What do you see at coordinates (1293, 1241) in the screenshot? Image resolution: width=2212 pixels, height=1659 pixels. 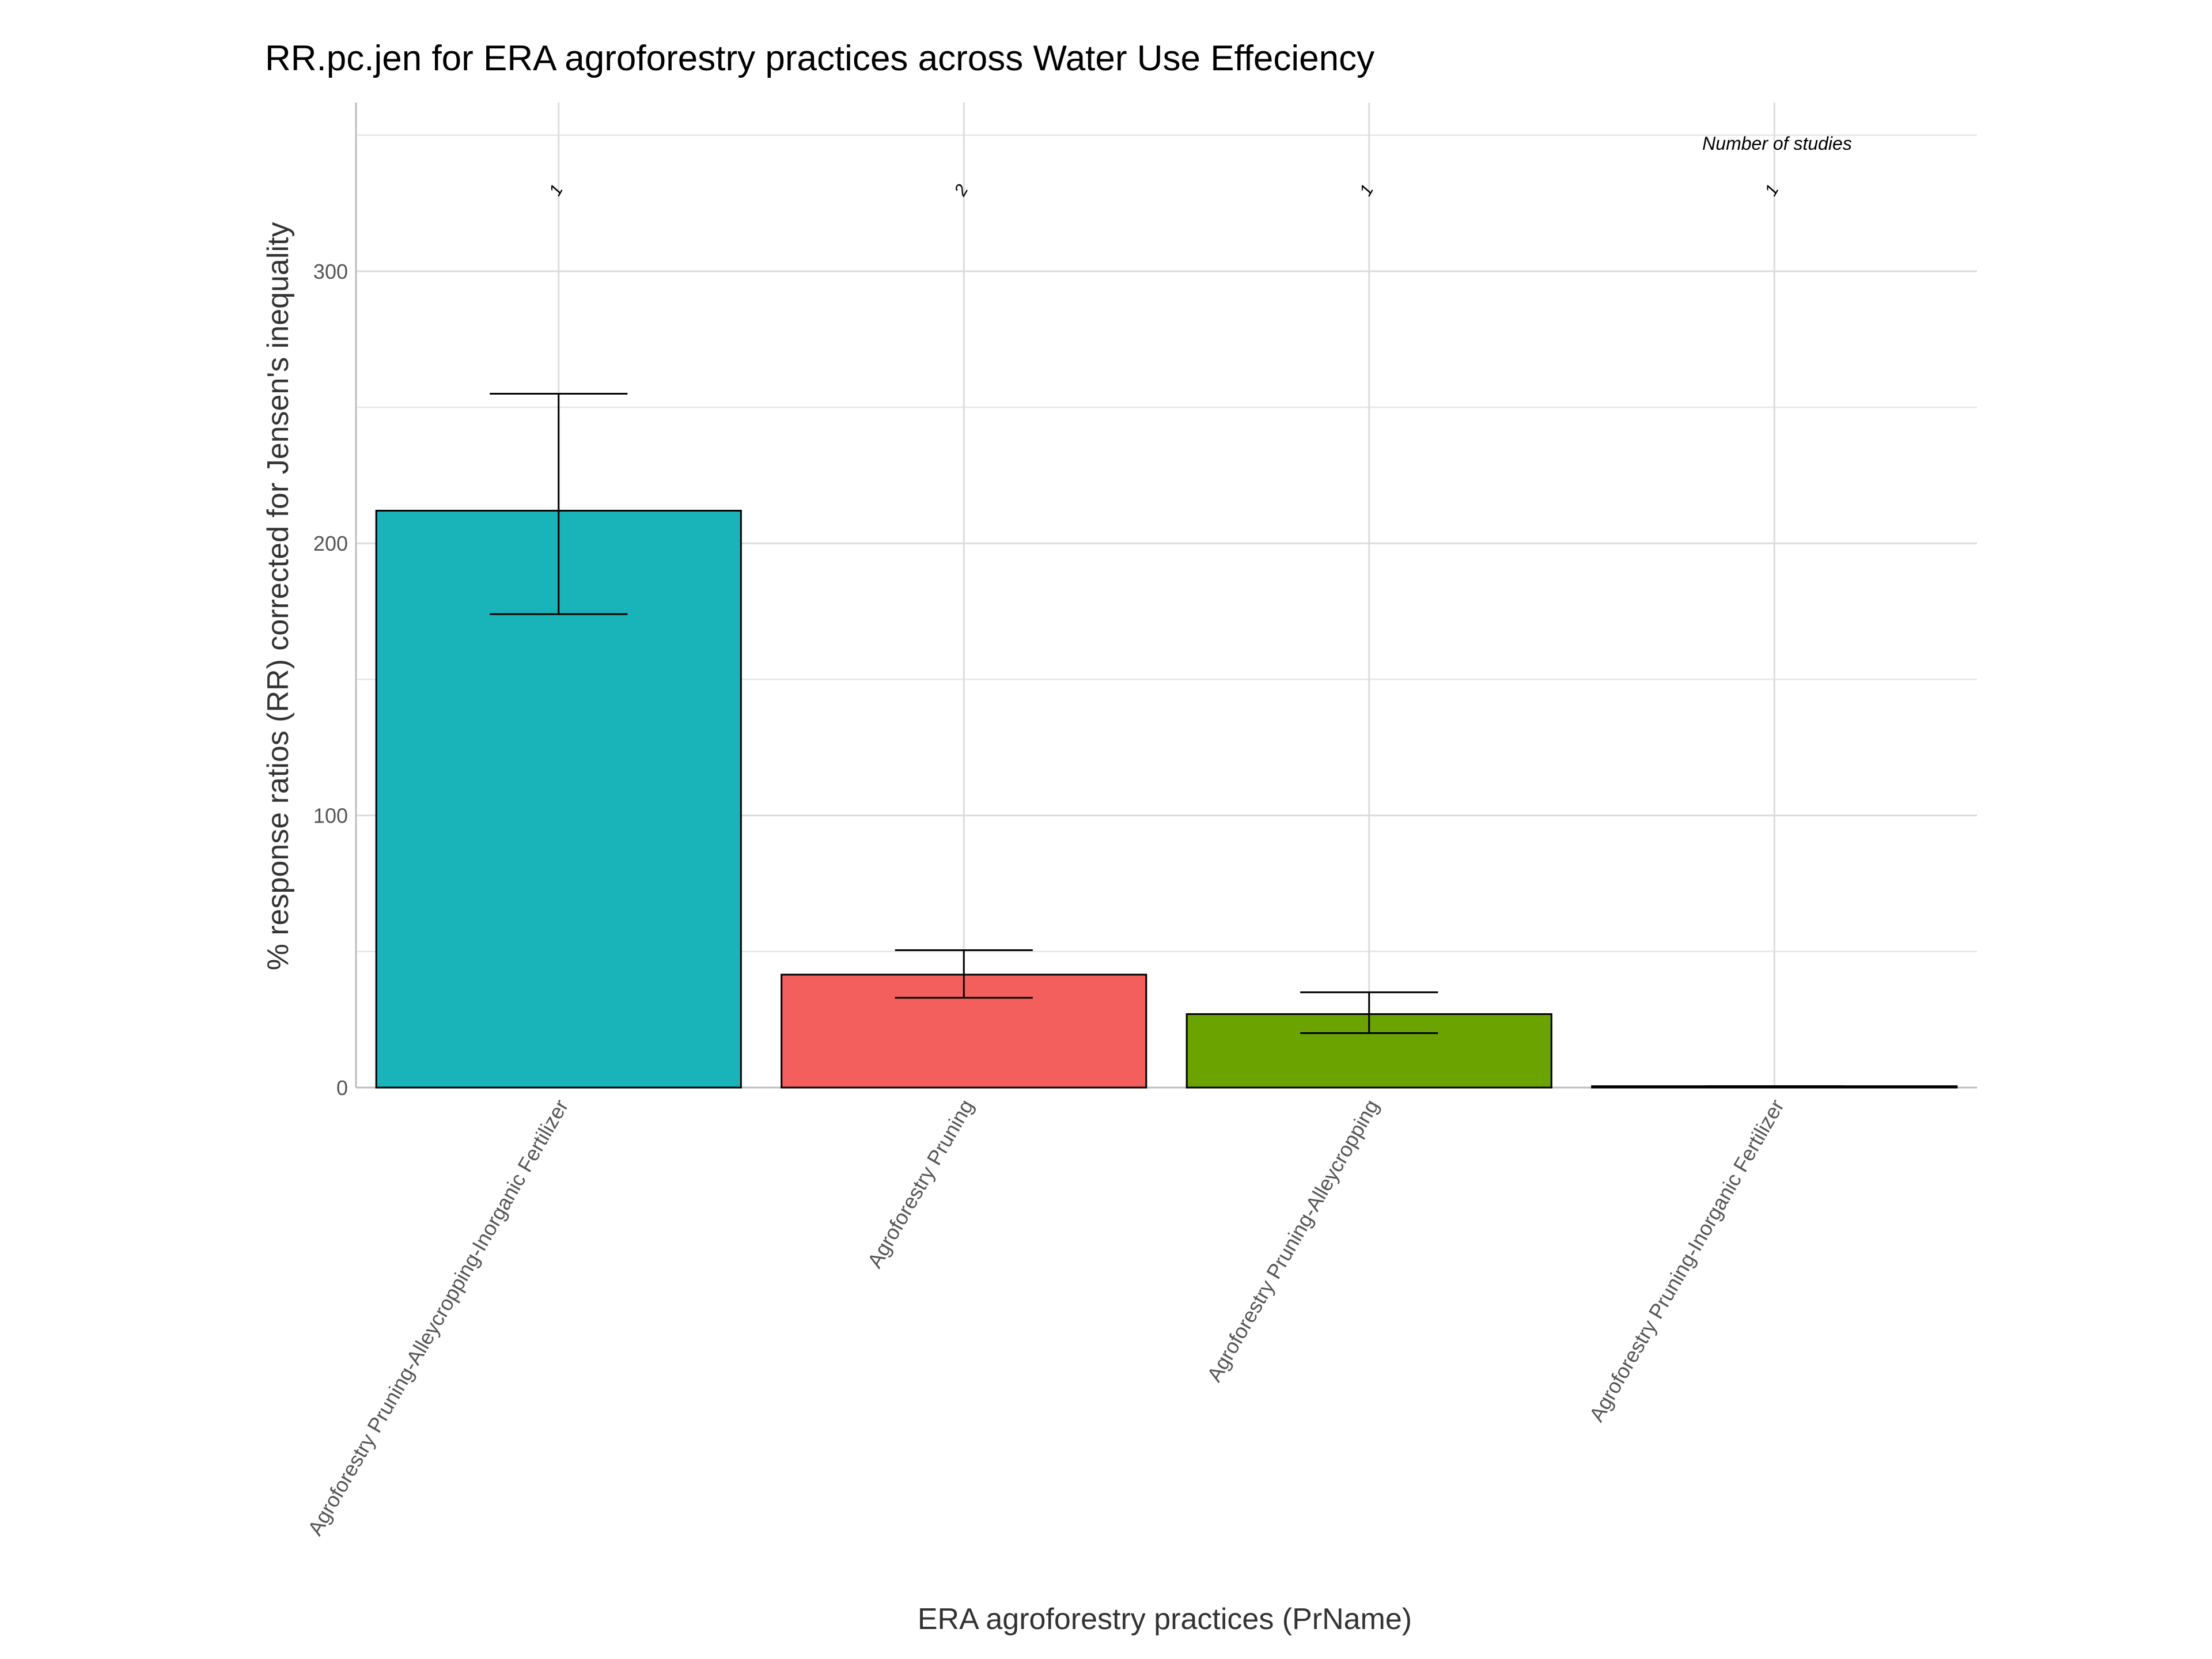 I see `x-category-label: Agroforestry Pruning-Alleycropping` at bounding box center [1293, 1241].